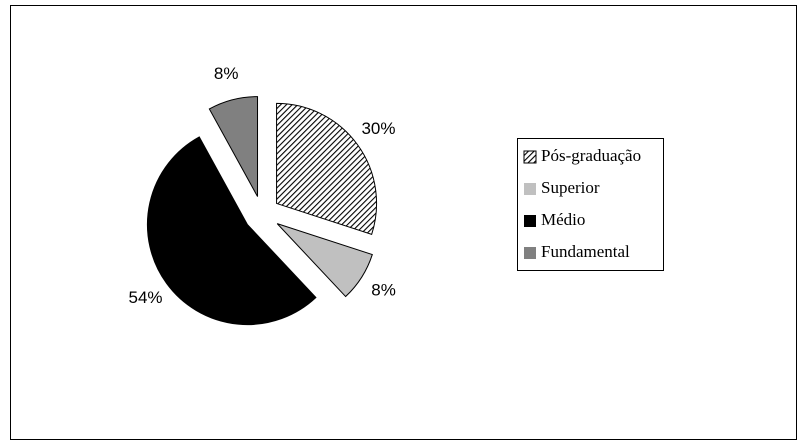 Image resolution: width=806 pixels, height=445 pixels. What do you see at coordinates (570, 187) in the screenshot?
I see `legend-label: Superior` at bounding box center [570, 187].